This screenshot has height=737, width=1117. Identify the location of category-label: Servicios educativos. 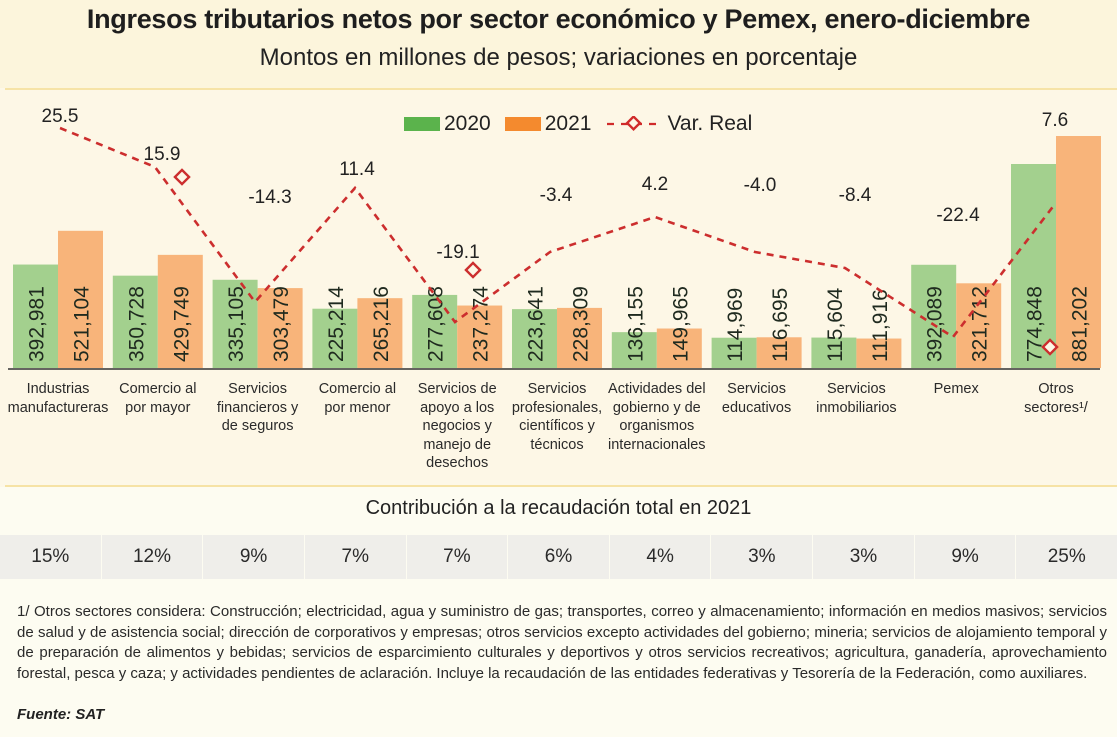
(757, 398).